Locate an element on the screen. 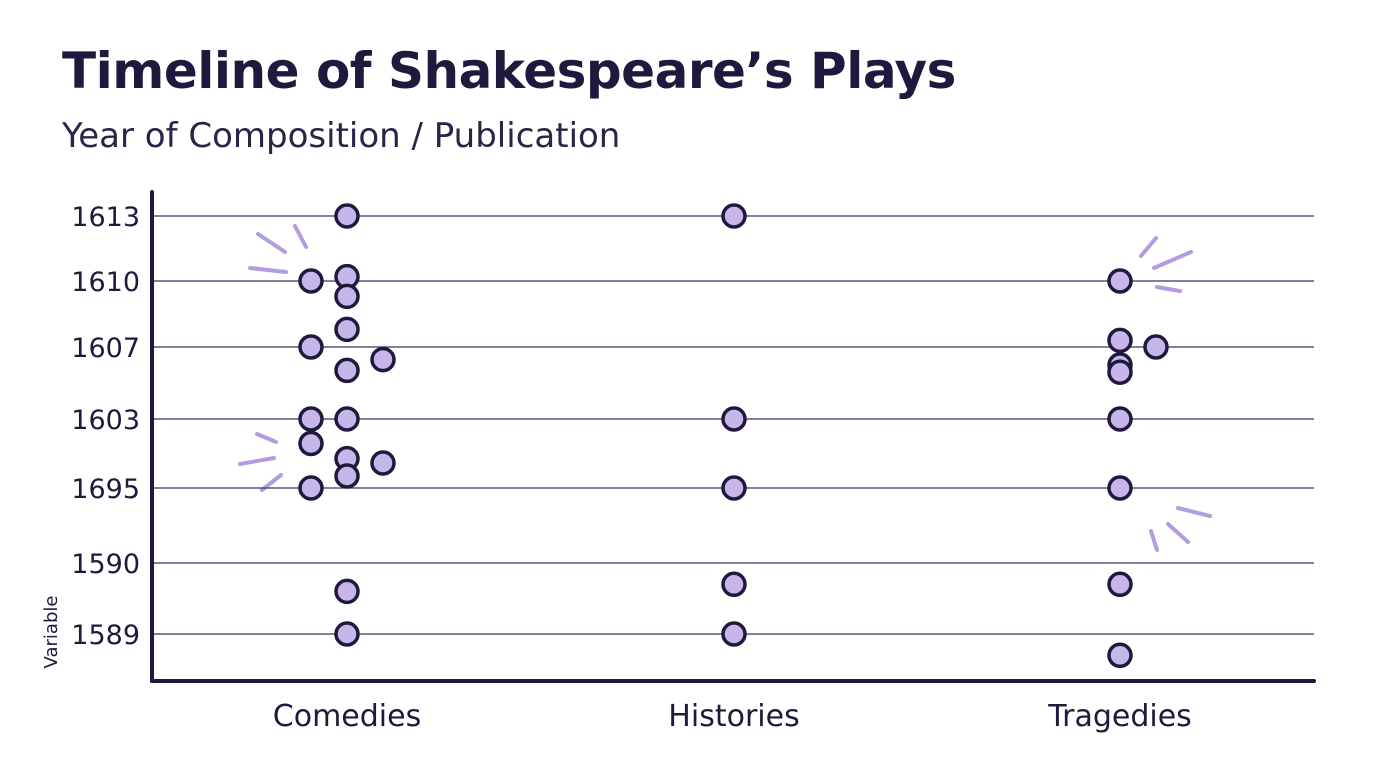 The image size is (1376, 768). y-tick-label: 1695 is located at coordinates (105, 489).